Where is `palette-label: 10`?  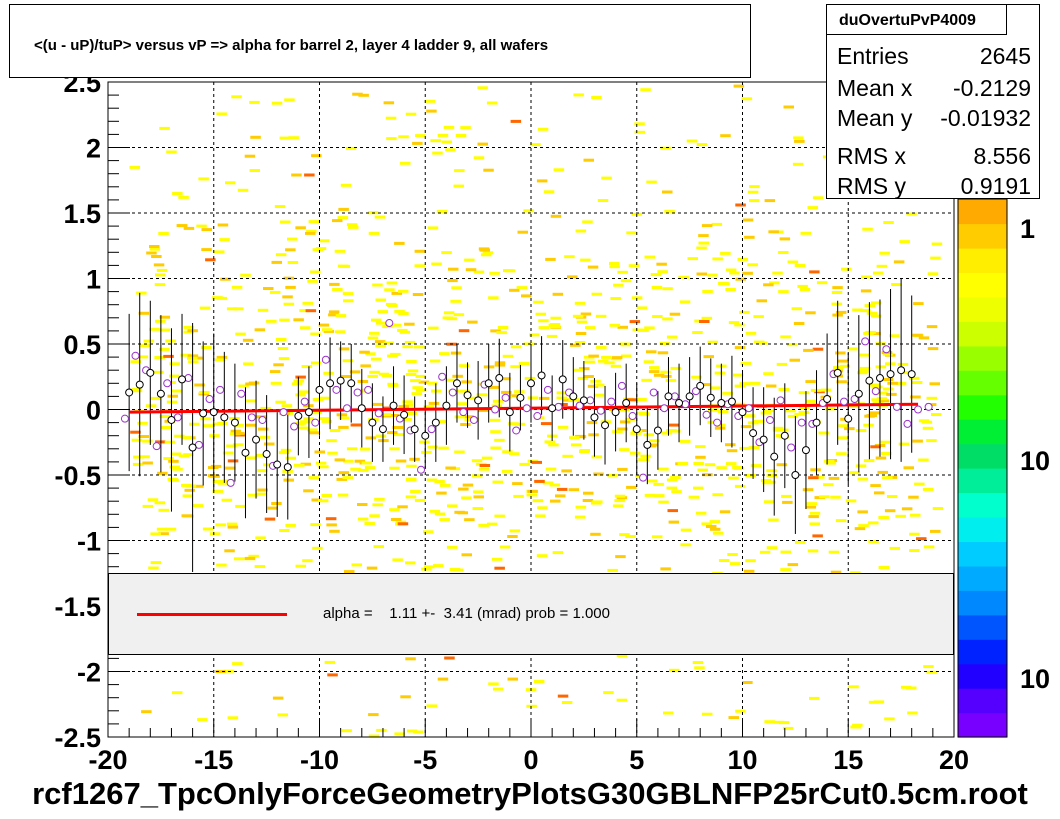 palette-label: 10 is located at coordinates (1035, 679).